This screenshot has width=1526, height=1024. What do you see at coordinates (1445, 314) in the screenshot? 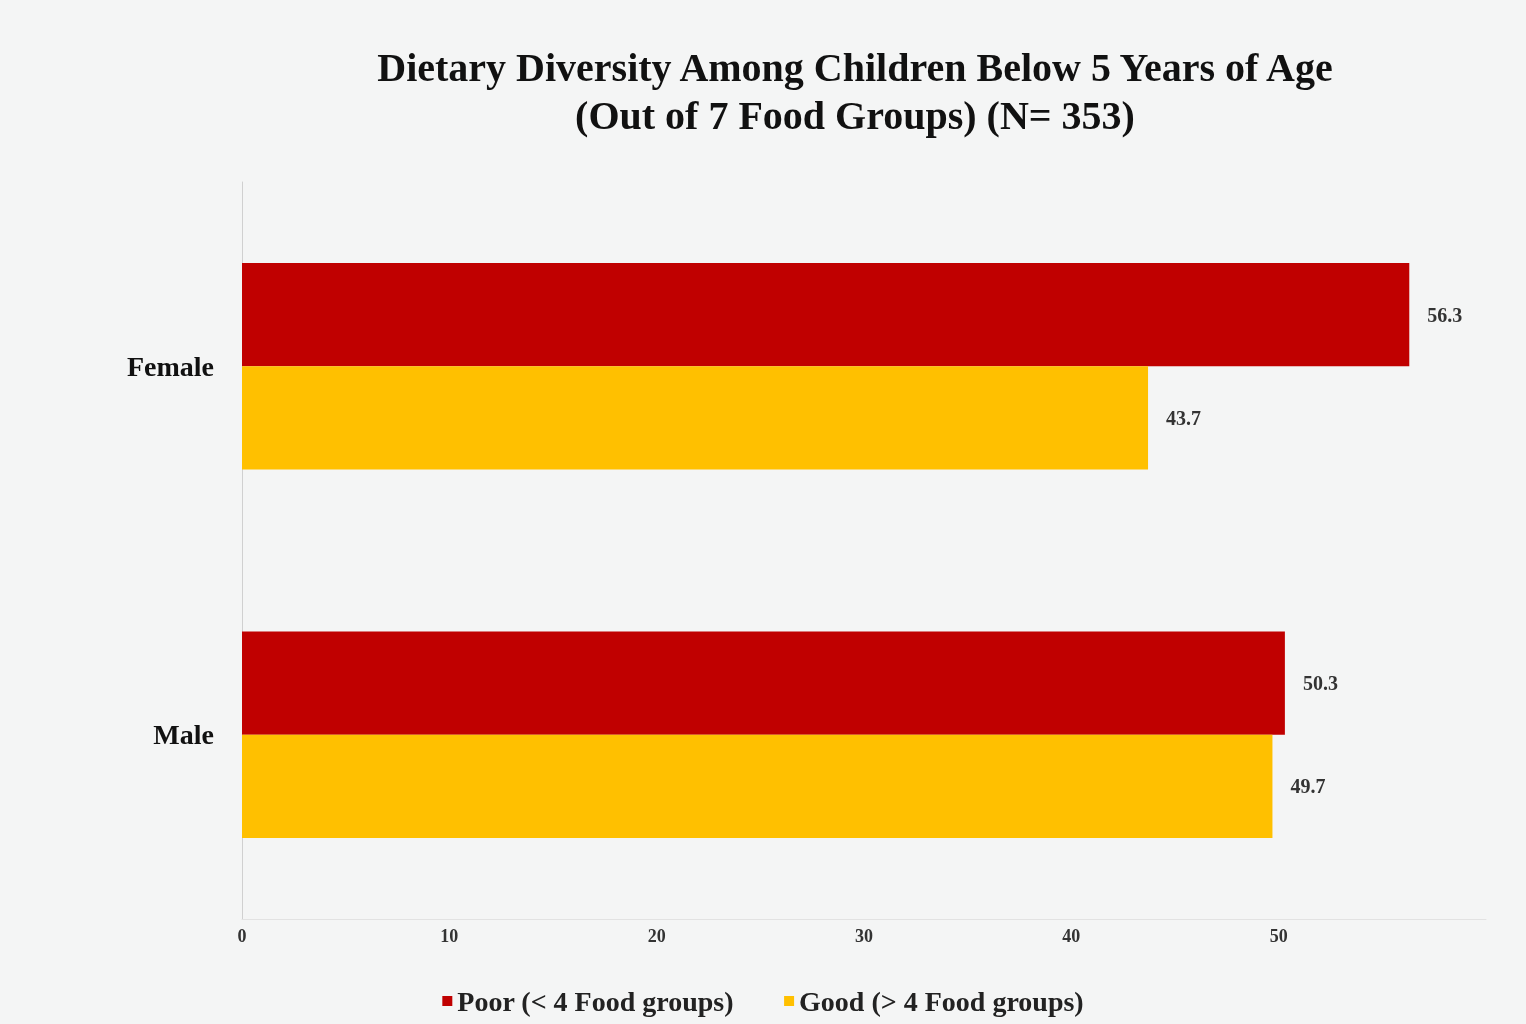
I see `data-label: 56.3` at bounding box center [1445, 314].